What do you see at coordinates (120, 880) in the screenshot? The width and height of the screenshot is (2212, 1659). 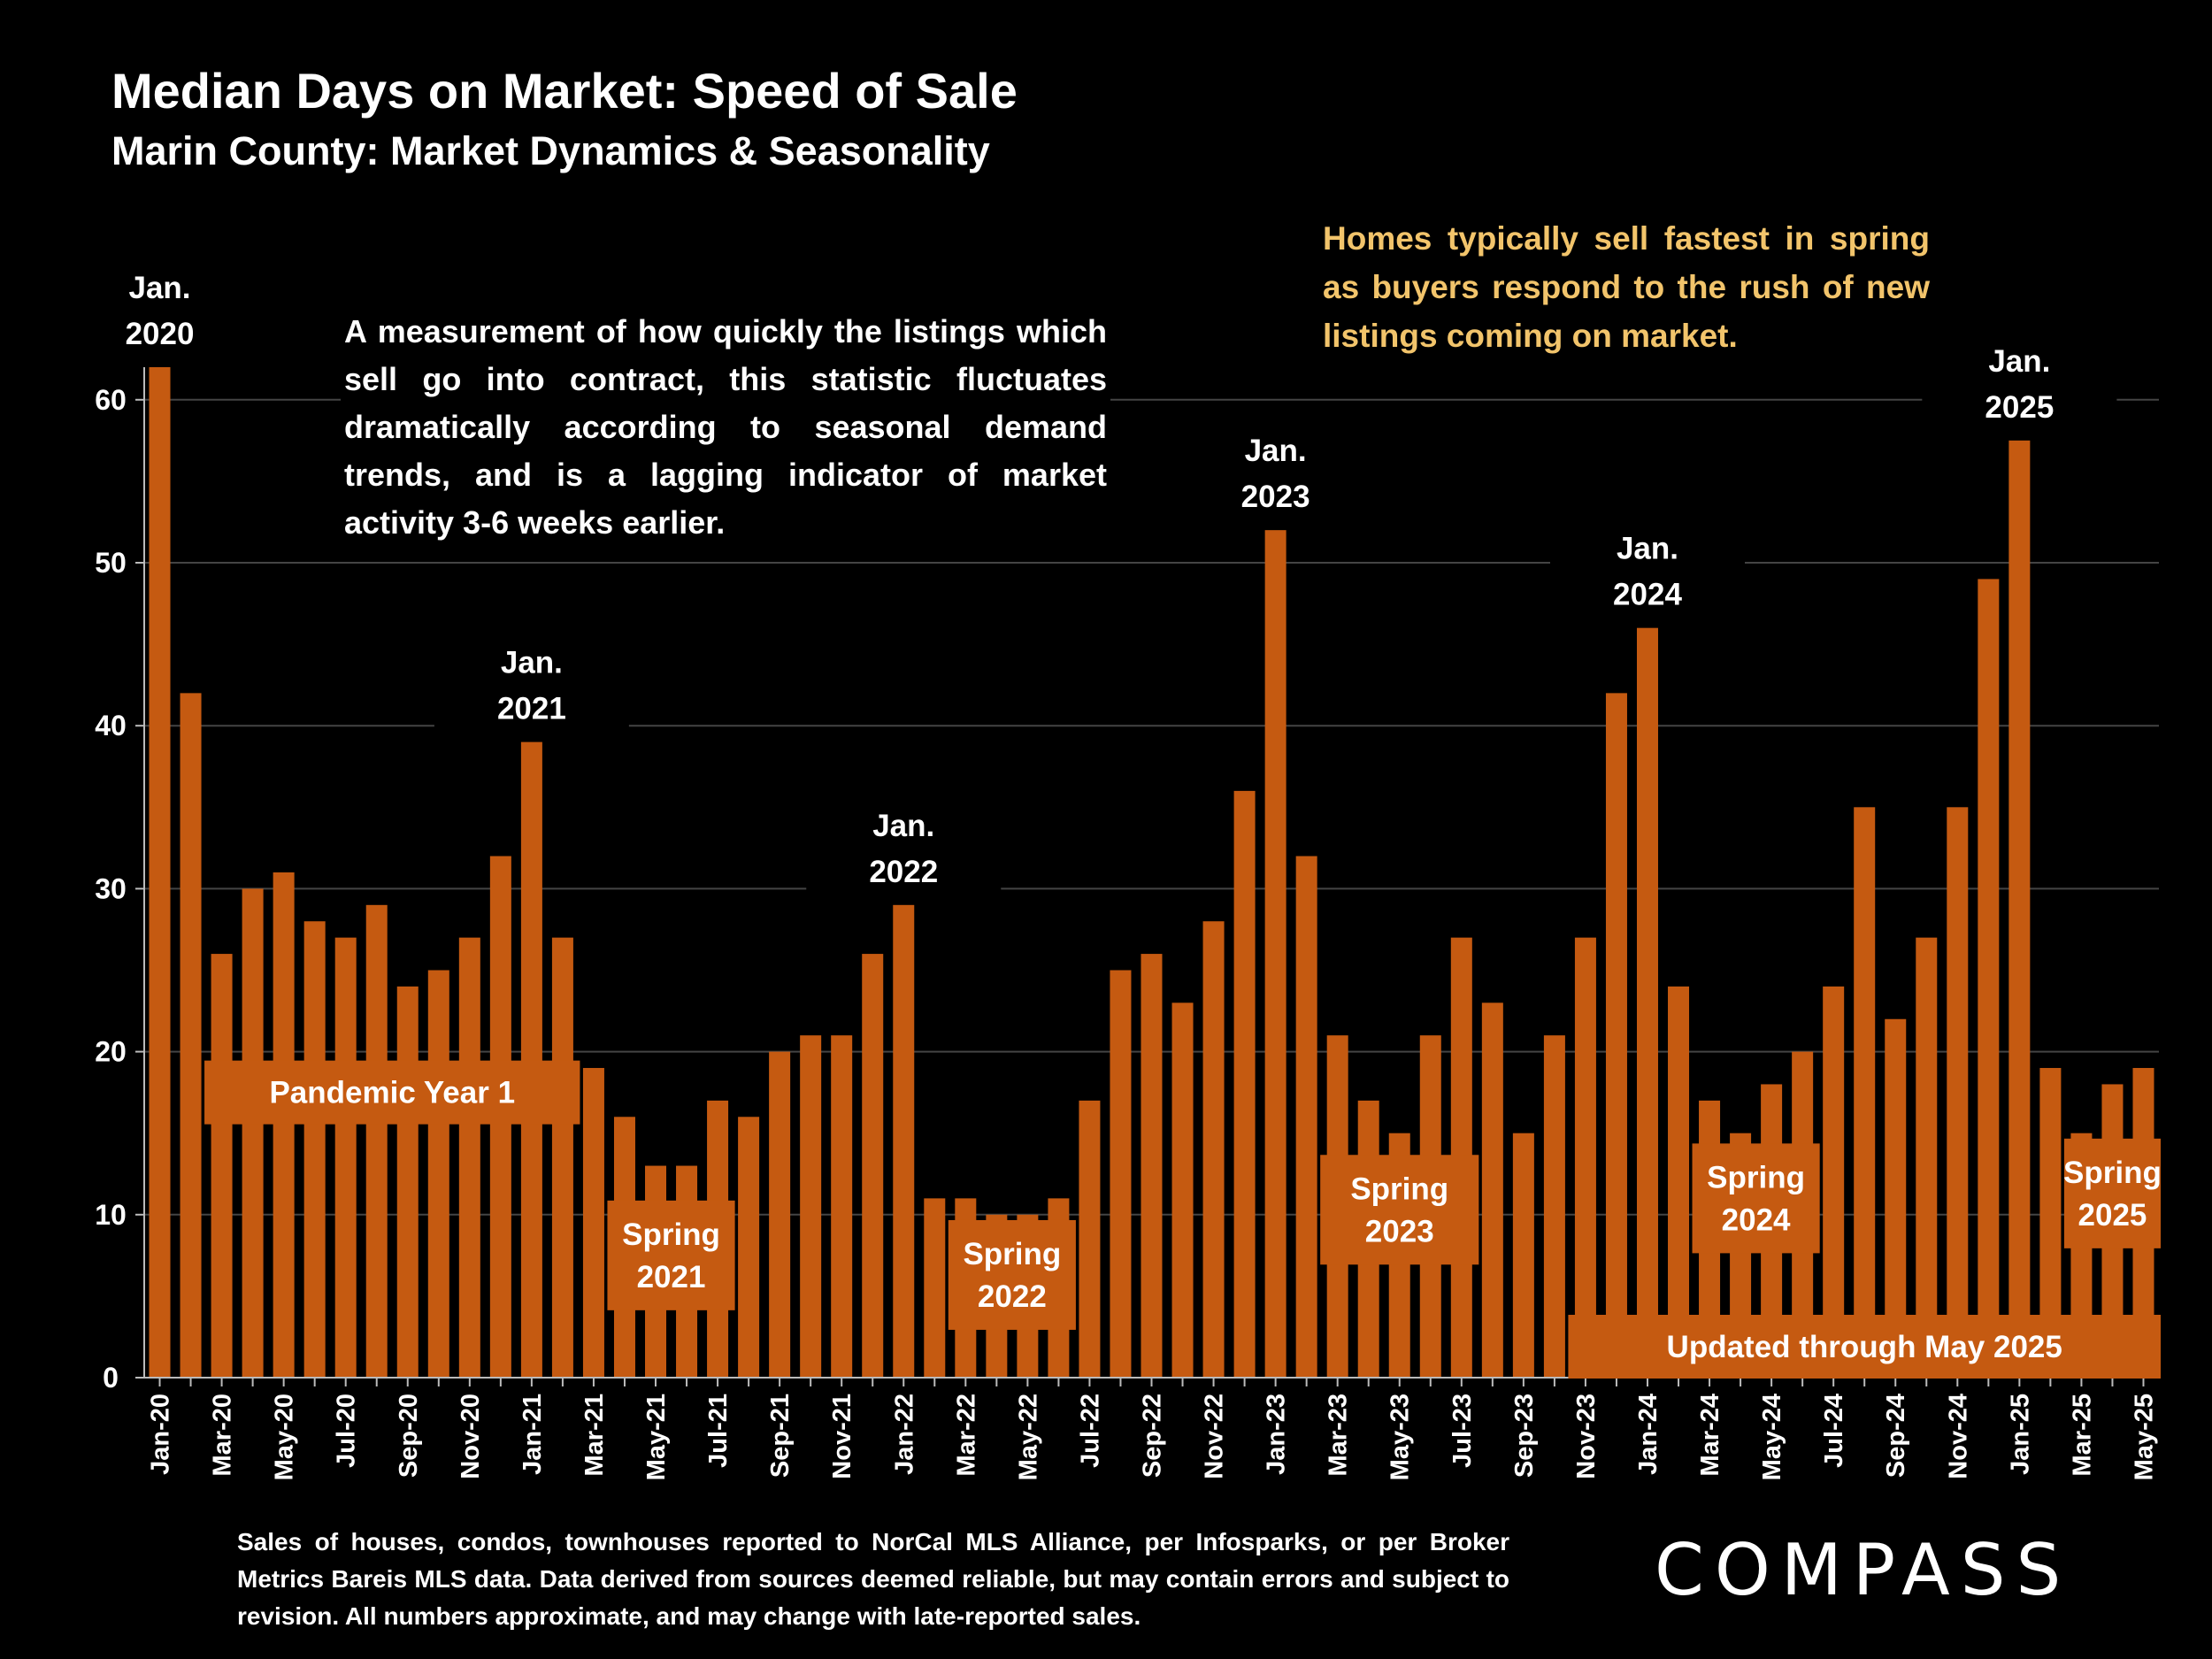 I see `y-axis: 0 10 20 30 40 50 60` at bounding box center [120, 880].